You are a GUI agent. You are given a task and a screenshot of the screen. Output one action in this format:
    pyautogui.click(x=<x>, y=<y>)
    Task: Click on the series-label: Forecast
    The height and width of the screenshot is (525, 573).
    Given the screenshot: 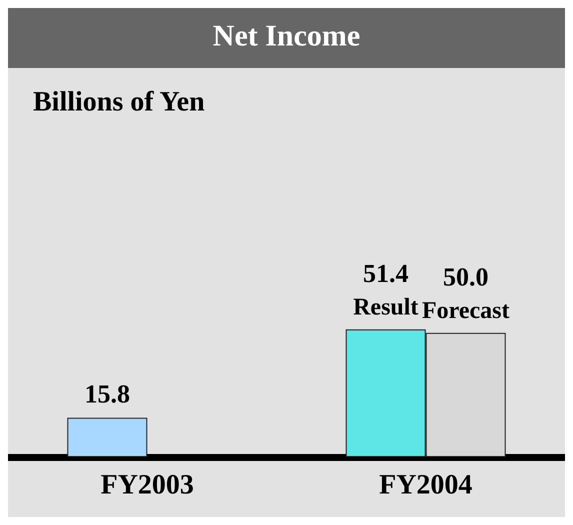 What is the action you would take?
    pyautogui.click(x=466, y=311)
    